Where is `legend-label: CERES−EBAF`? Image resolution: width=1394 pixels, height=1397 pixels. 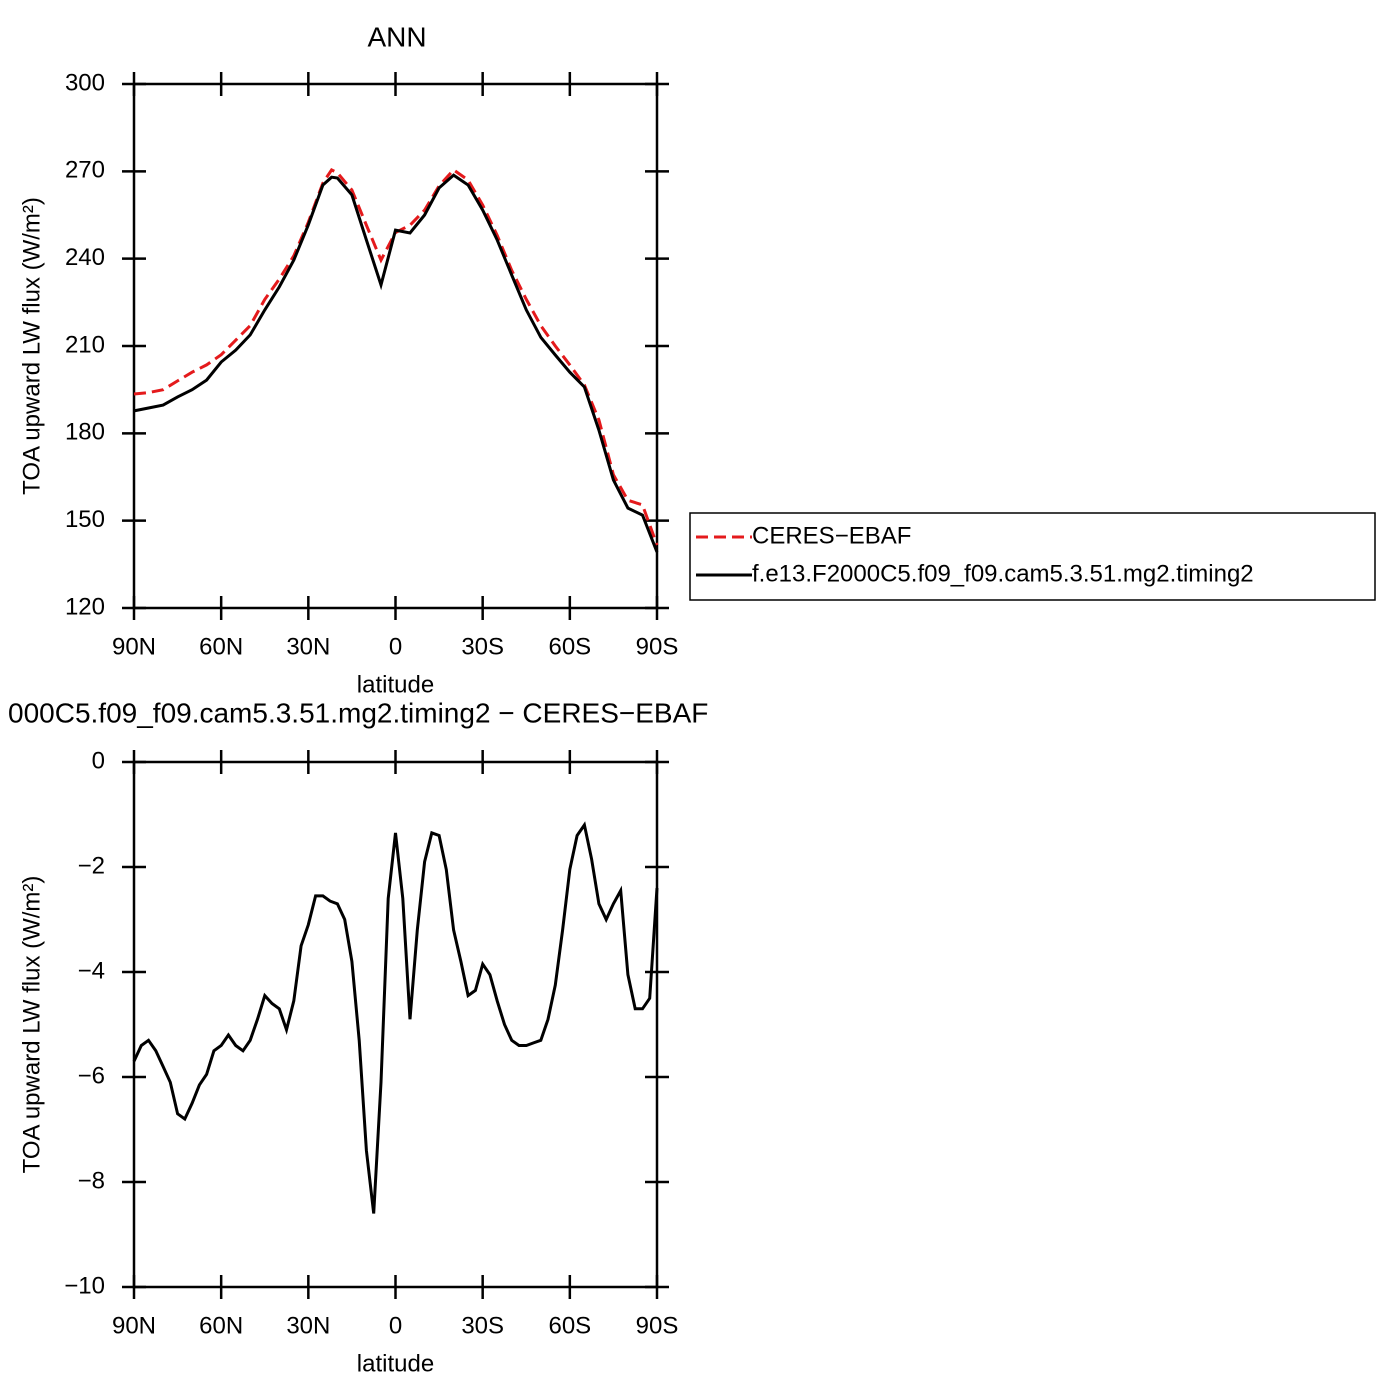 legend-label: CERES−EBAF is located at coordinates (831, 535).